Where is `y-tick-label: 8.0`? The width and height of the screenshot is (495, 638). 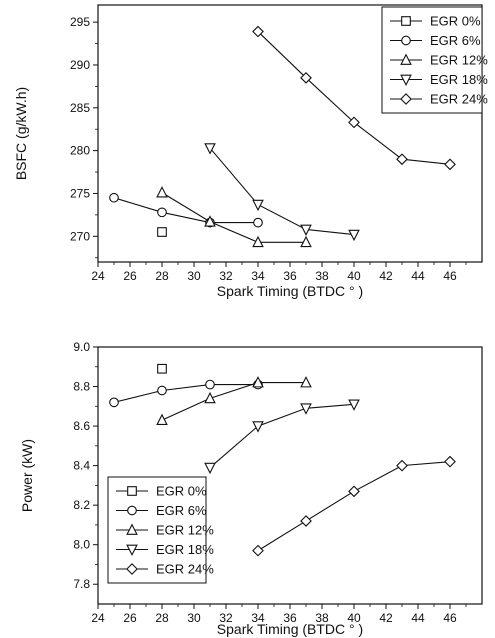
y-tick-label: 8.0 is located at coordinates (81, 545).